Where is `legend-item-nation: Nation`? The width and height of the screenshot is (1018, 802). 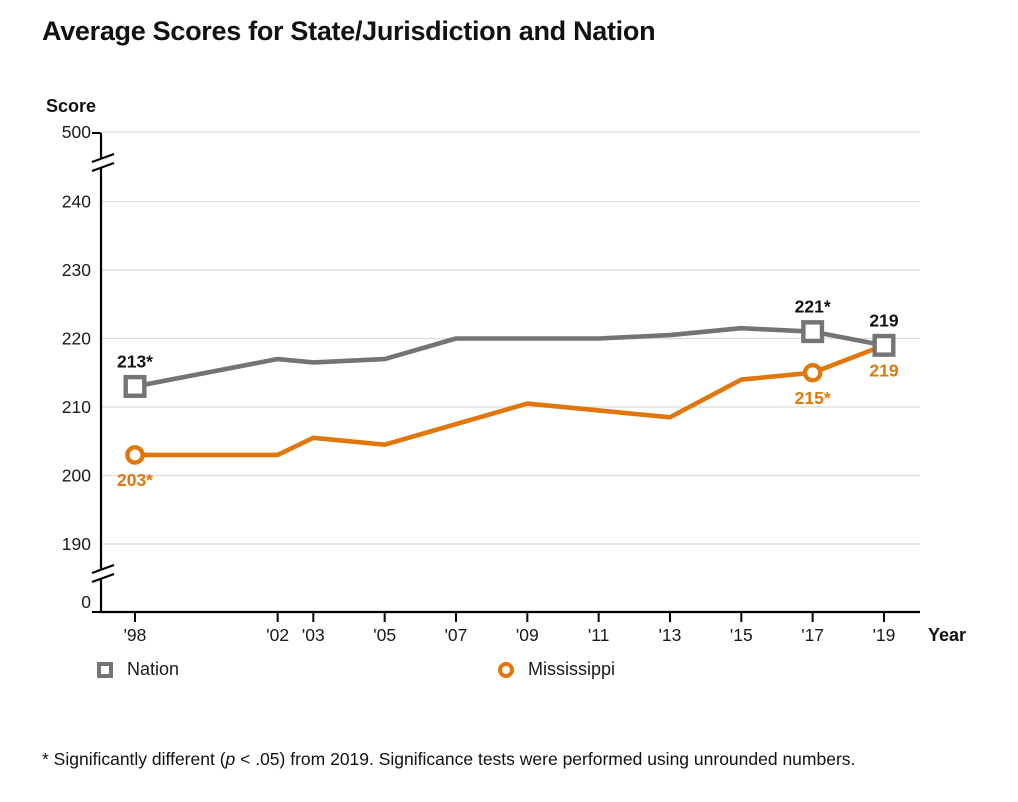
legend-item-nation: Nation is located at coordinates (138, 669).